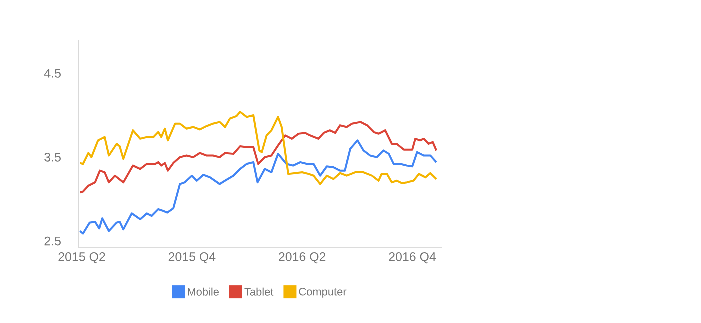  What do you see at coordinates (52, 73) in the screenshot?
I see `y-tick-label: 4.5` at bounding box center [52, 73].